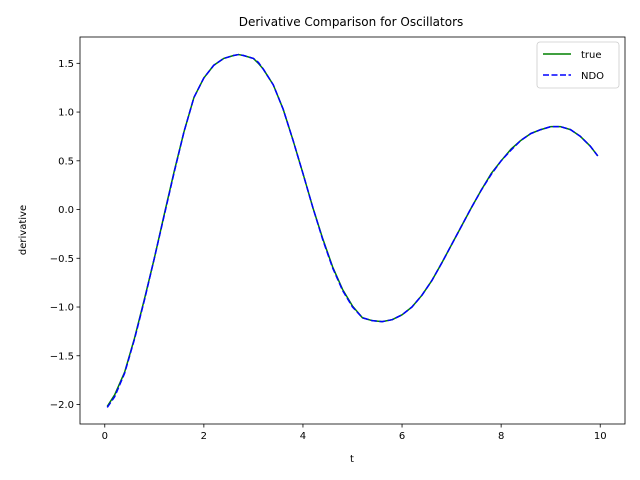 Image resolution: width=640 pixels, height=480 pixels. Describe the element at coordinates (501, 436) in the screenshot. I see `x-tick-label: 8` at that location.